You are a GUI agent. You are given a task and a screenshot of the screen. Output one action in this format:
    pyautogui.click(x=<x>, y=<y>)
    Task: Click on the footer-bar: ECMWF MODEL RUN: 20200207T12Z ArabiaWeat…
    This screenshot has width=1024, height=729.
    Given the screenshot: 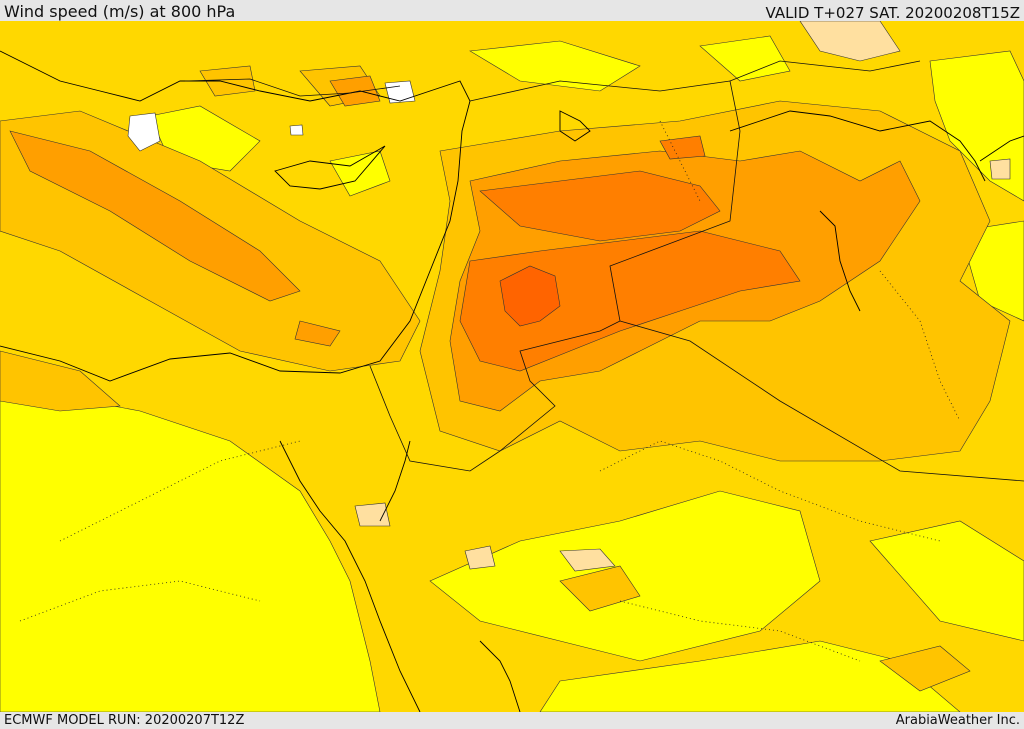 What is the action you would take?
    pyautogui.click(x=512, y=720)
    